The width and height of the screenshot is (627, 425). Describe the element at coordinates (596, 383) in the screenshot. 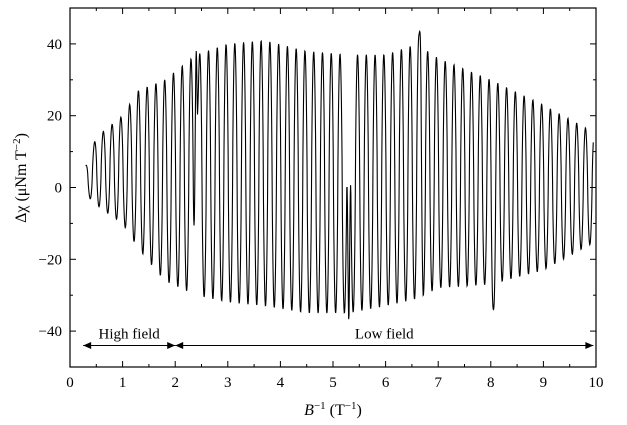

I see `x-tick-label: 10` at that location.